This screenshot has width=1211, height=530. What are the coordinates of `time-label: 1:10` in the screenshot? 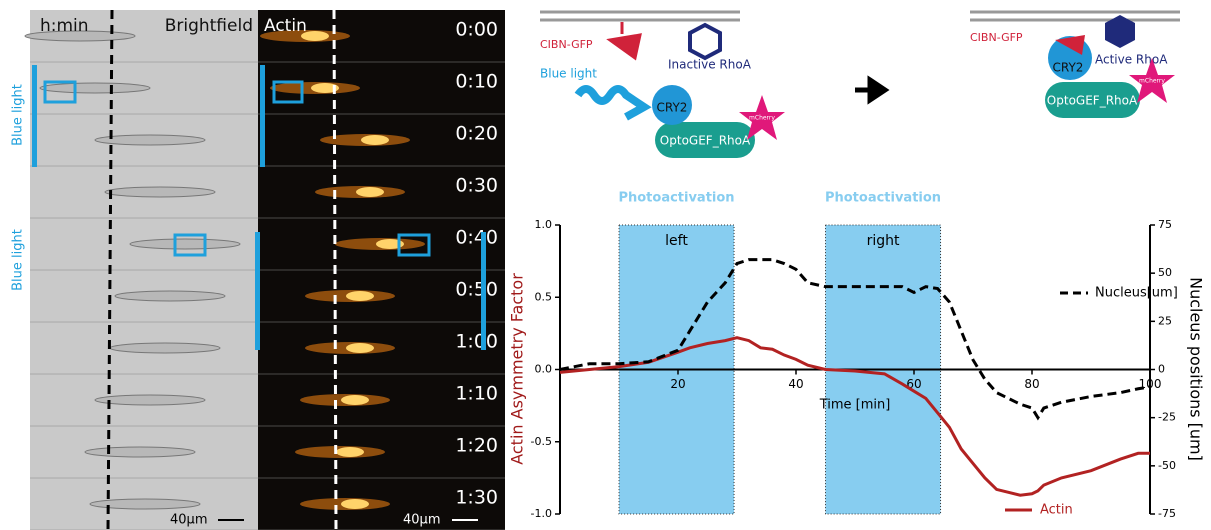 It's located at (476, 394).